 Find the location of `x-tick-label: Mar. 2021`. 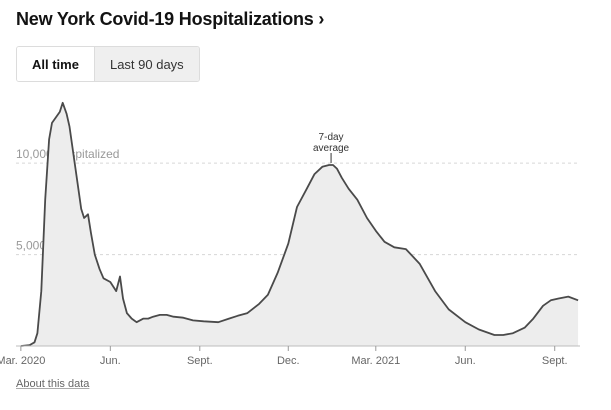

x-tick-label: Mar. 2021 is located at coordinates (375, 361).